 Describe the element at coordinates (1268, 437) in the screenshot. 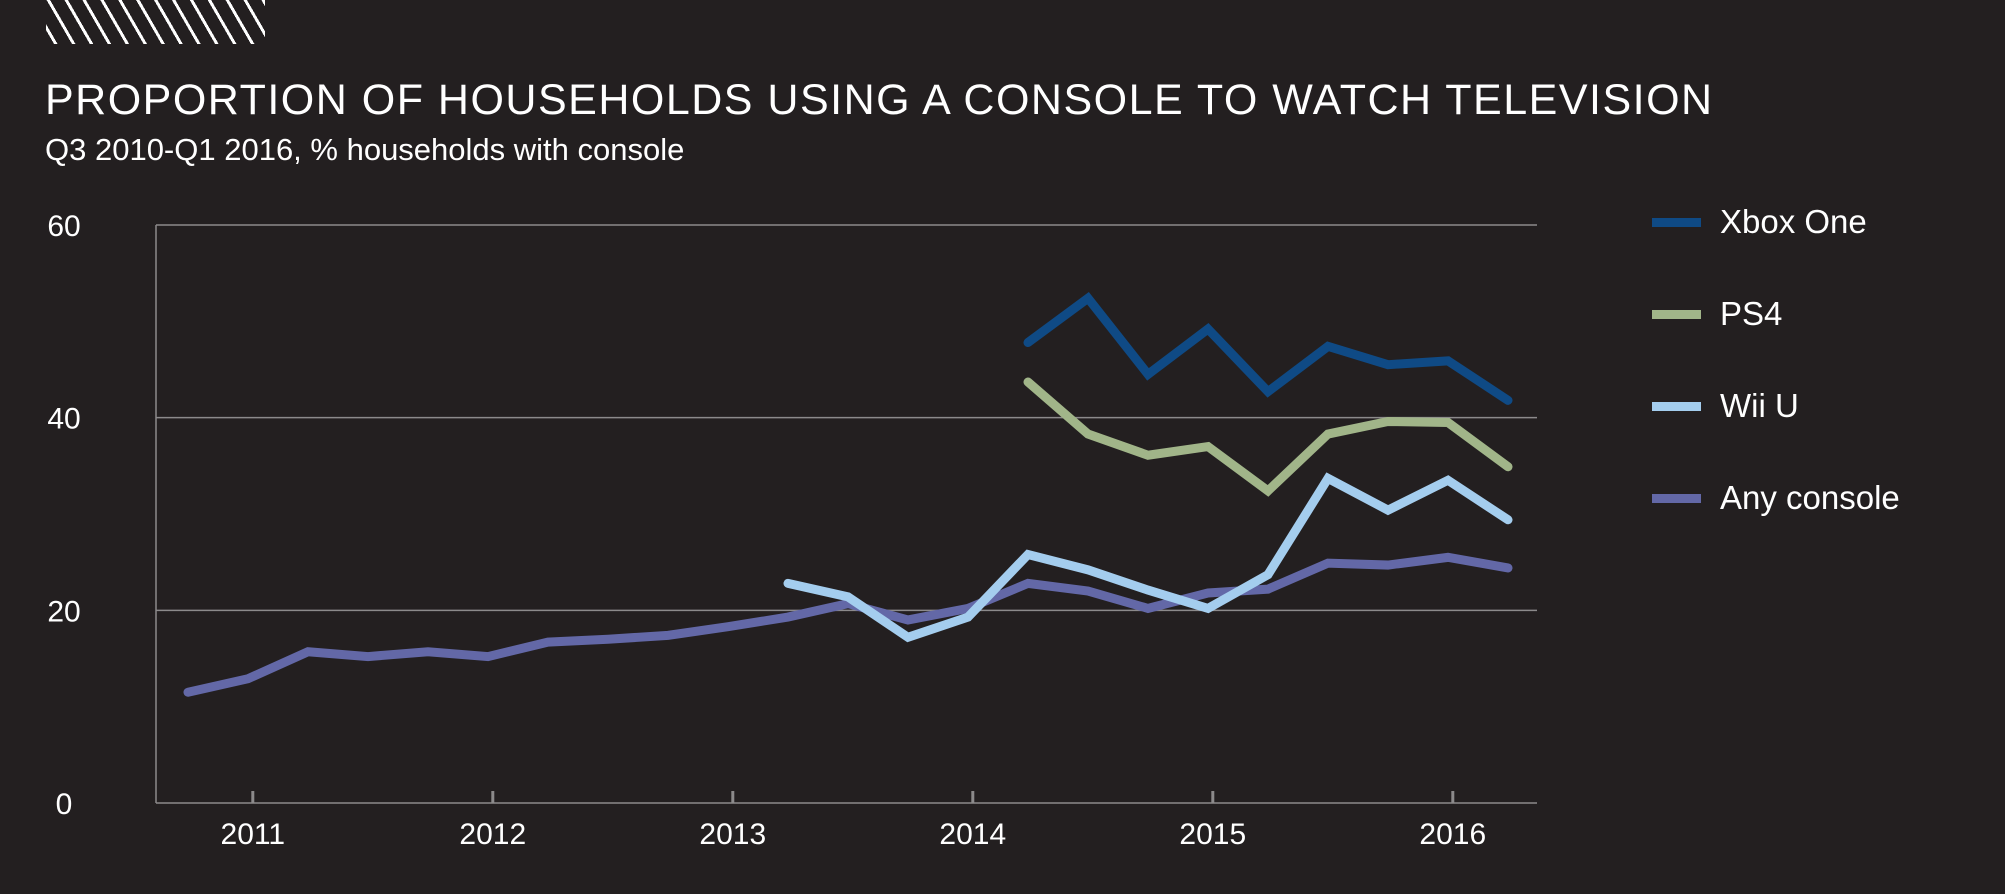

I see `series-line-ps4` at that location.